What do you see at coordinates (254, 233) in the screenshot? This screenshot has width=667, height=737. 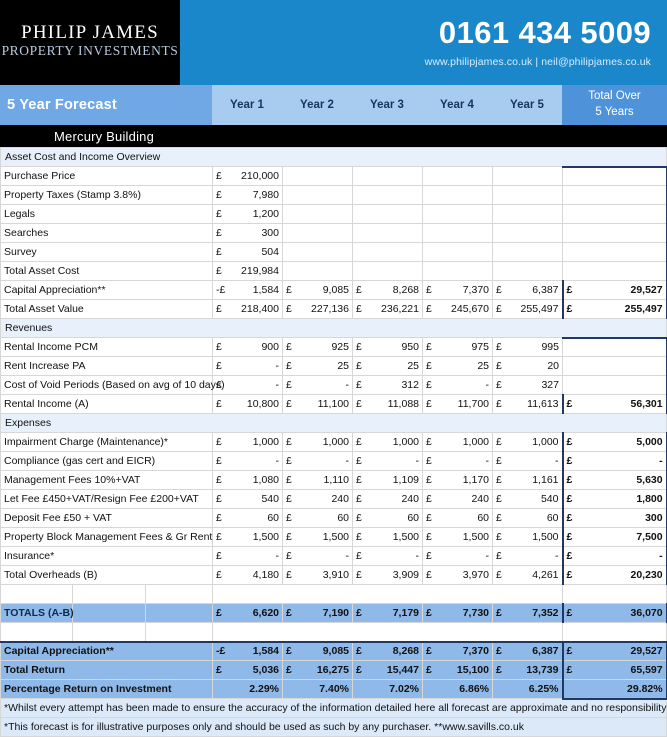 I see `row-value-y1: 300` at bounding box center [254, 233].